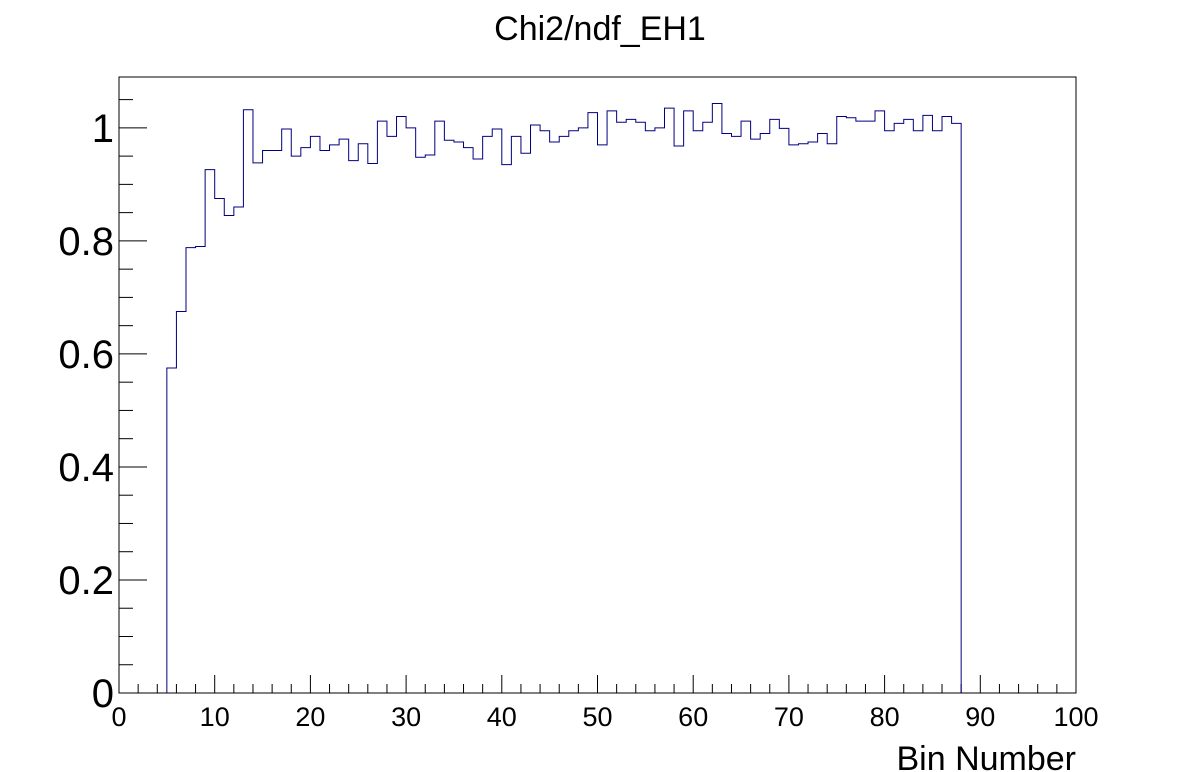  What do you see at coordinates (597, 684) in the screenshot?
I see `x-axis-ticks` at bounding box center [597, 684].